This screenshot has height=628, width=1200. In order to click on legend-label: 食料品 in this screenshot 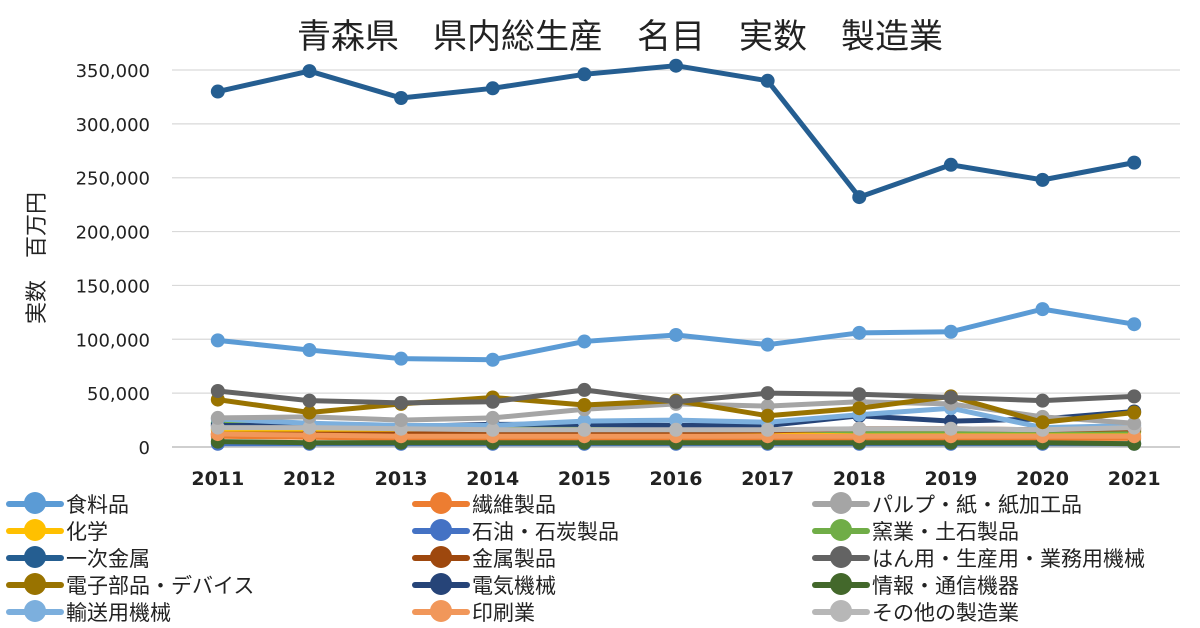, I will do `click(97, 504)`.